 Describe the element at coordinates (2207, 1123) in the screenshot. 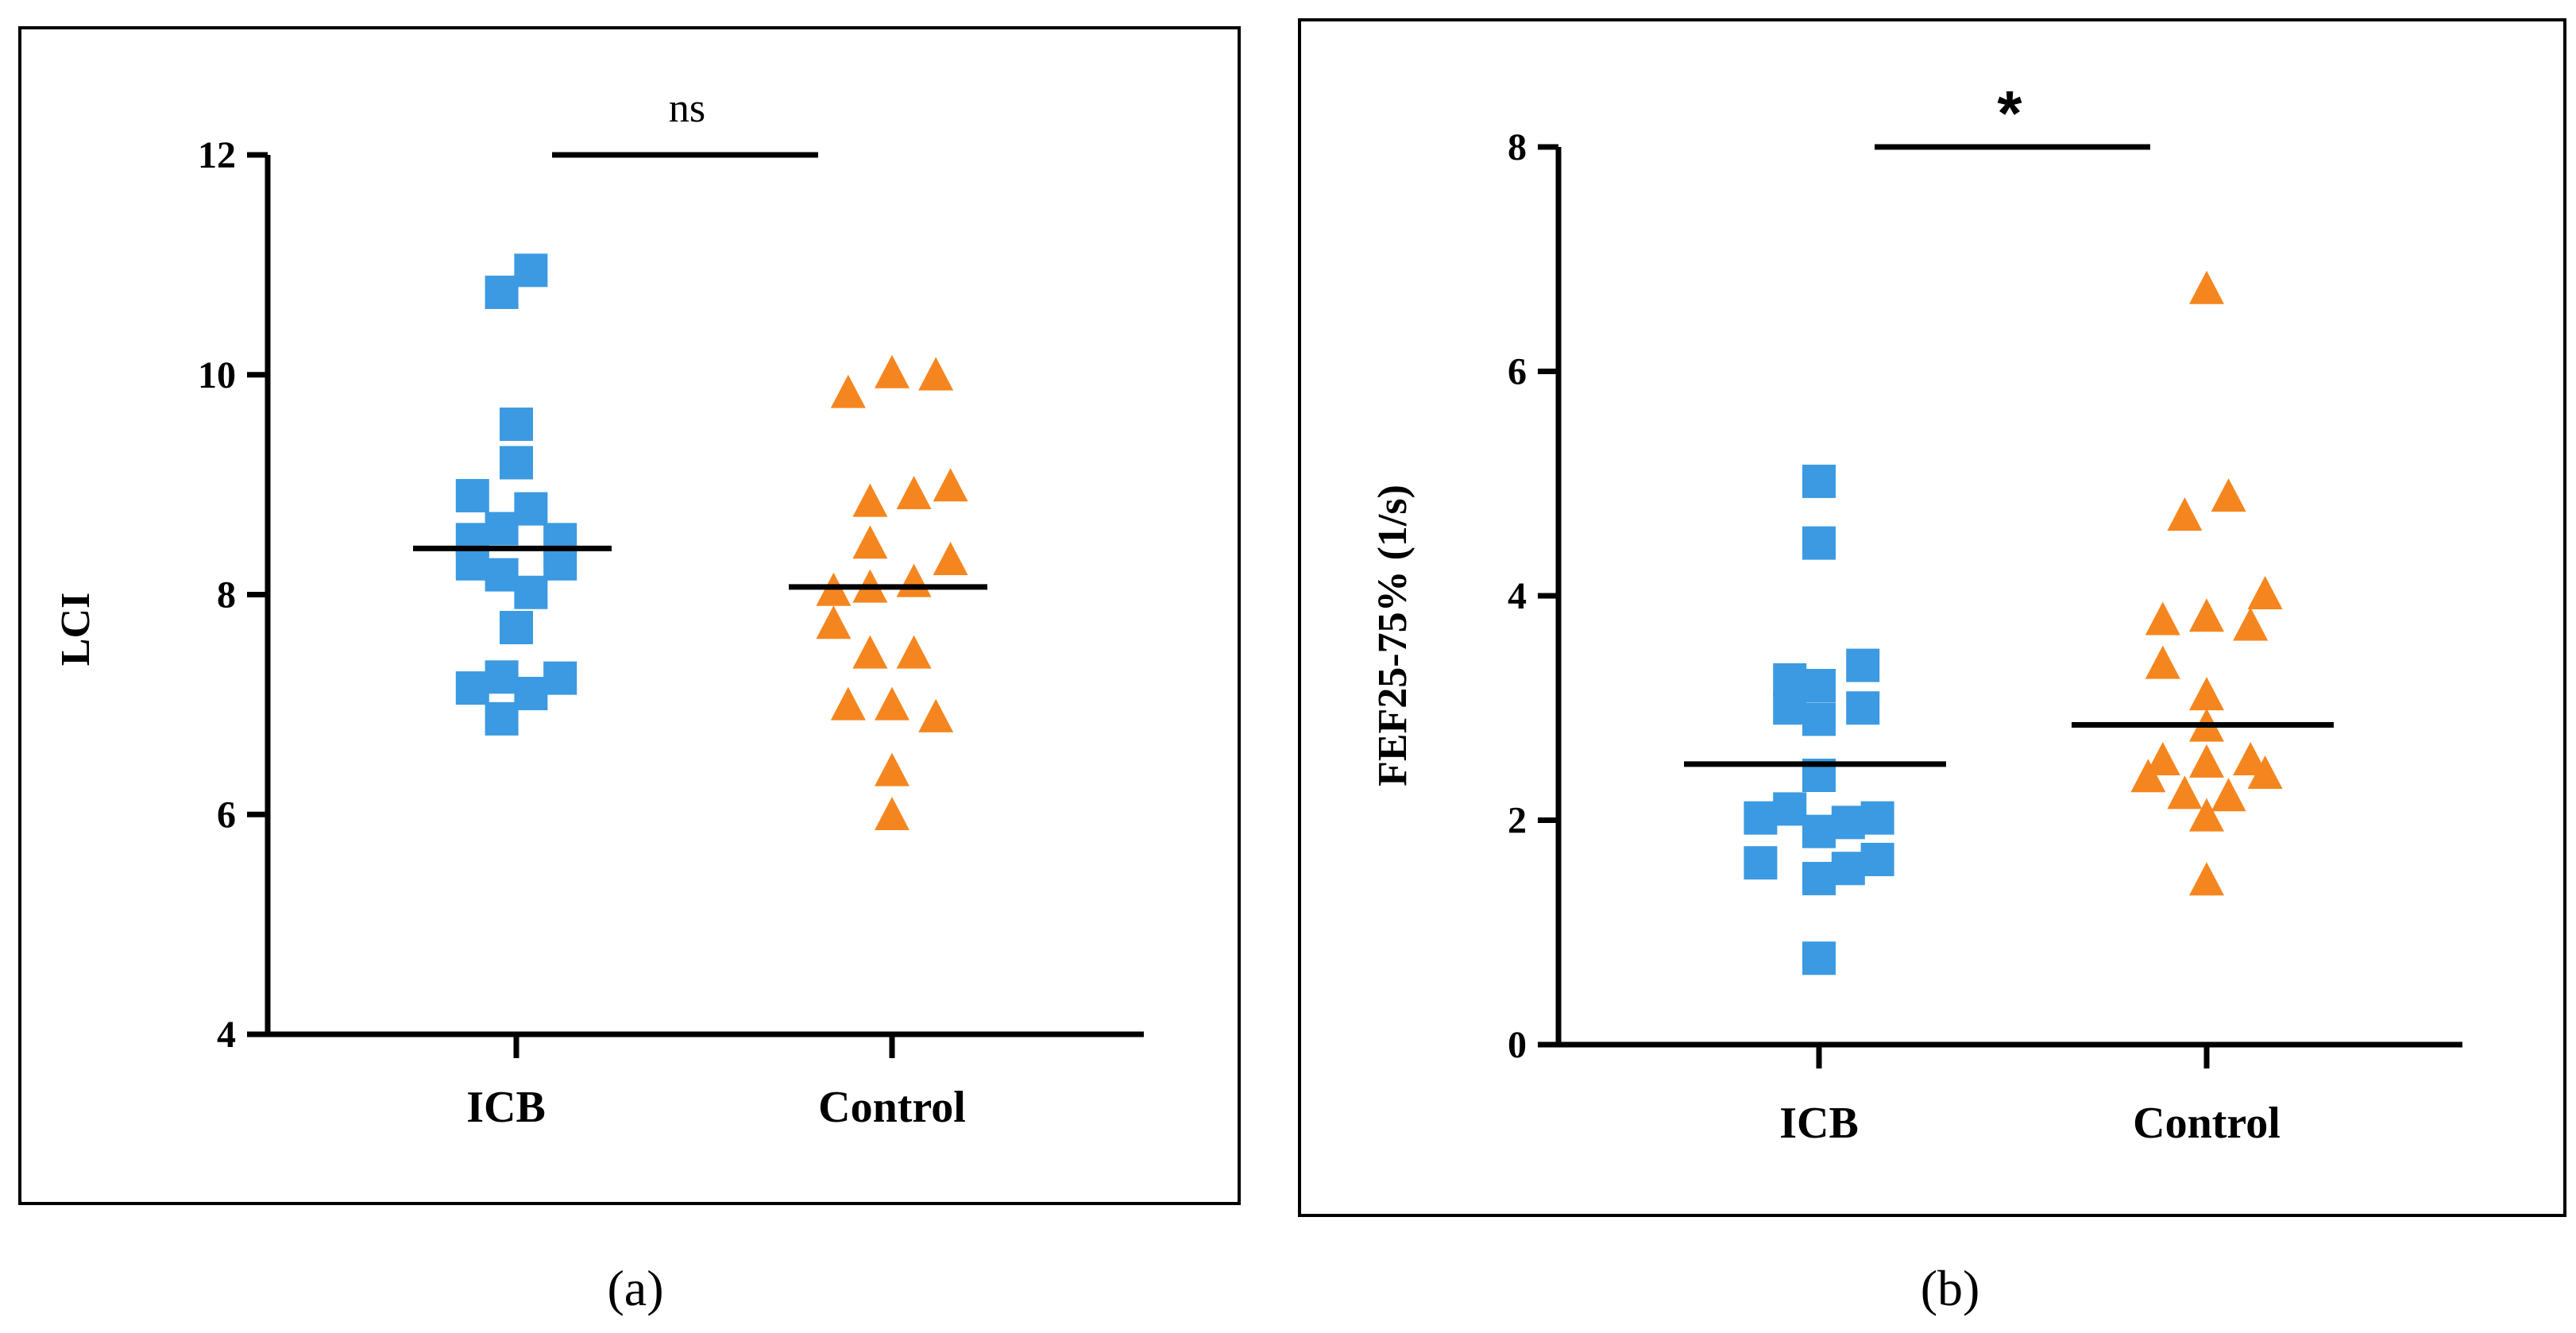

I see `panel-b-xtick-control: Control` at that location.